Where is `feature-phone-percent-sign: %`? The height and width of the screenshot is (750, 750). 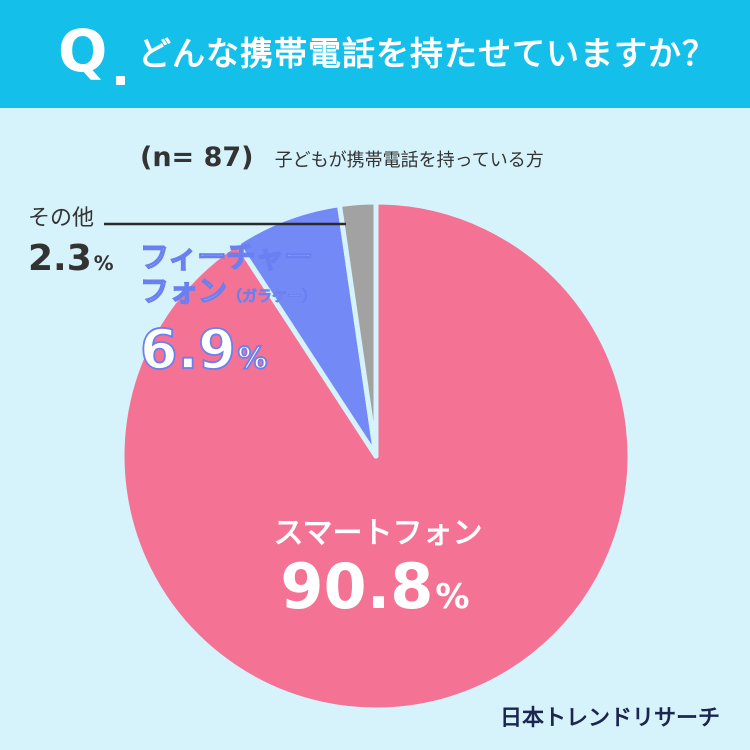
feature-phone-percent-sign: % is located at coordinates (253, 358).